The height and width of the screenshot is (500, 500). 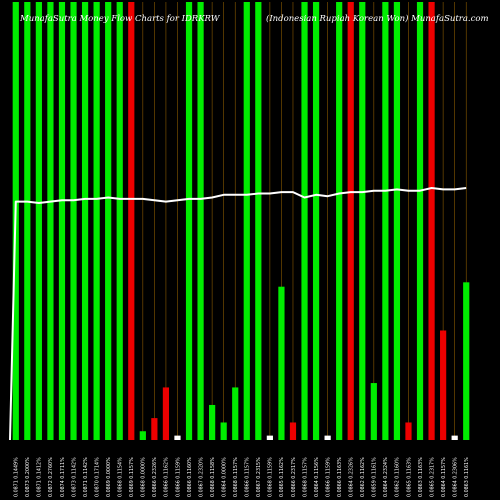 I want to click on x-tick-label: 0.0866 0.1162%, so click(x=167, y=477).